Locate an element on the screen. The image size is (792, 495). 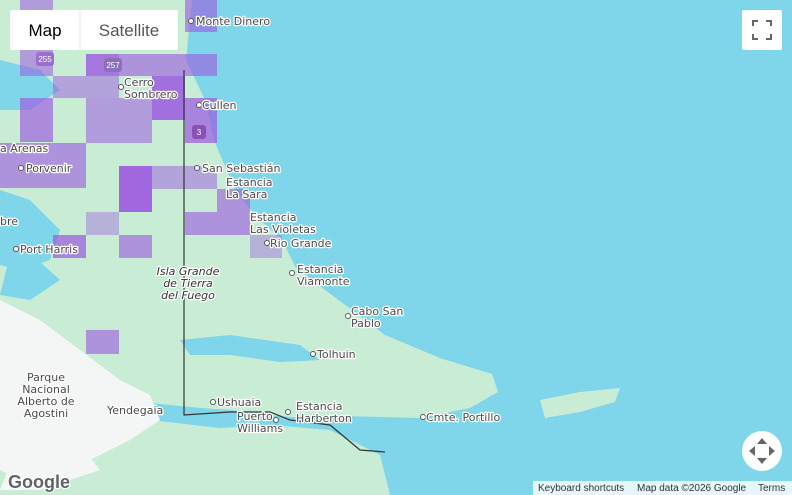
place-label: Cmte. Portillo is located at coordinates (463, 417).